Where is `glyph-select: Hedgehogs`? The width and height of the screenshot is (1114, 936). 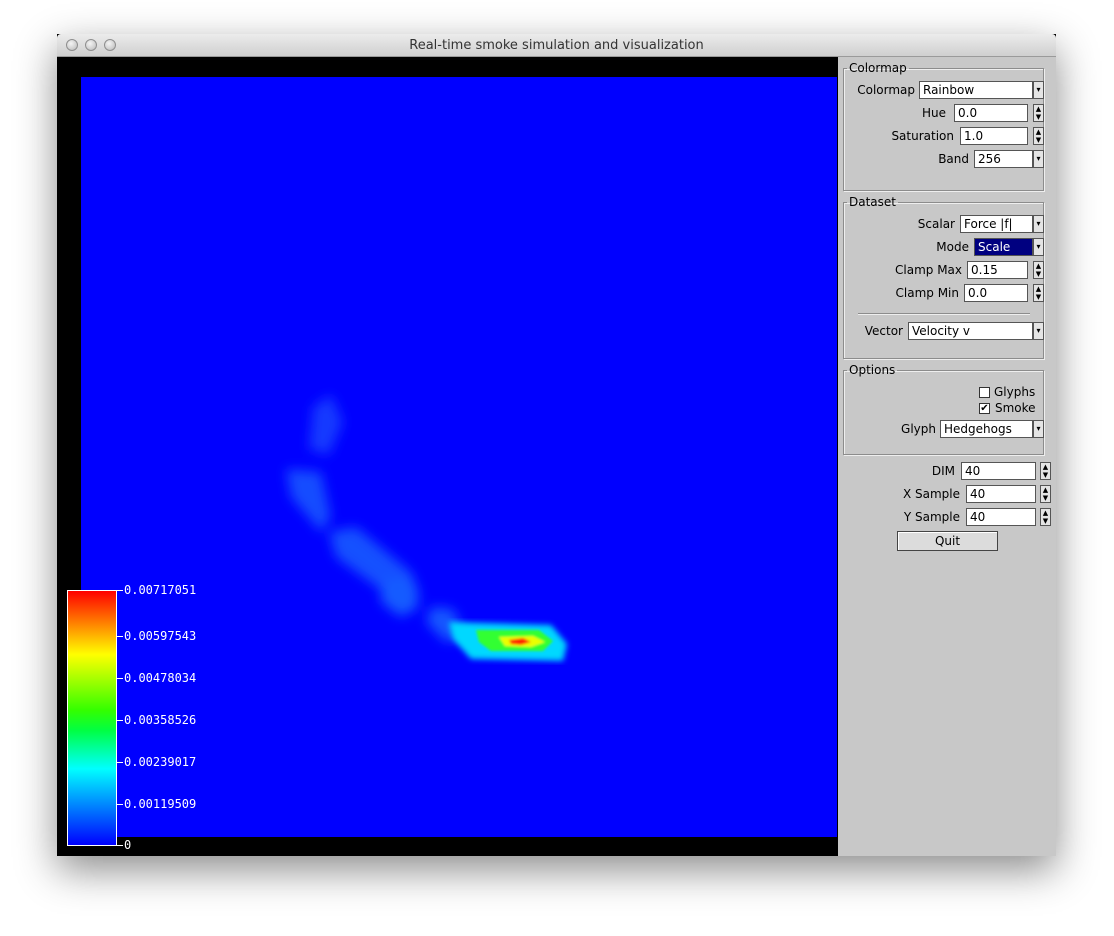 glyph-select: Hedgehogs is located at coordinates (986, 429).